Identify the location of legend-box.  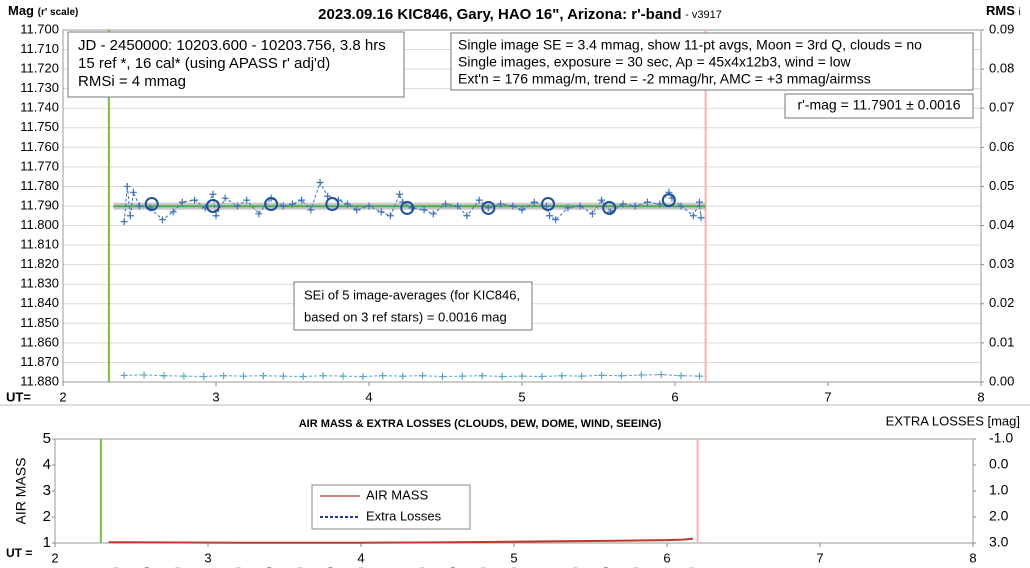
(391, 507).